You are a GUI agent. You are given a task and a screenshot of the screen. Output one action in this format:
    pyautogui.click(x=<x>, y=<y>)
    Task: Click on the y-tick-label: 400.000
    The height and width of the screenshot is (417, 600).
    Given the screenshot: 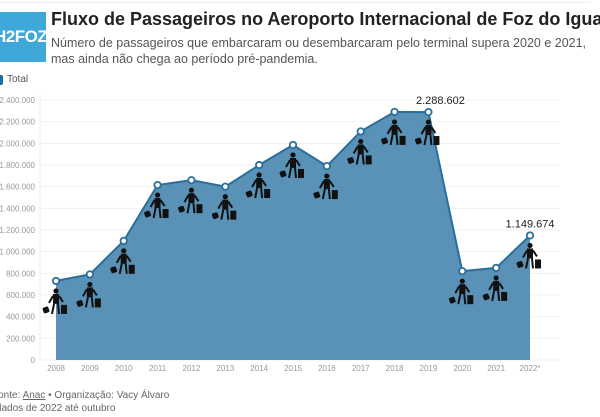 What is the action you would take?
    pyautogui.click(x=20, y=317)
    